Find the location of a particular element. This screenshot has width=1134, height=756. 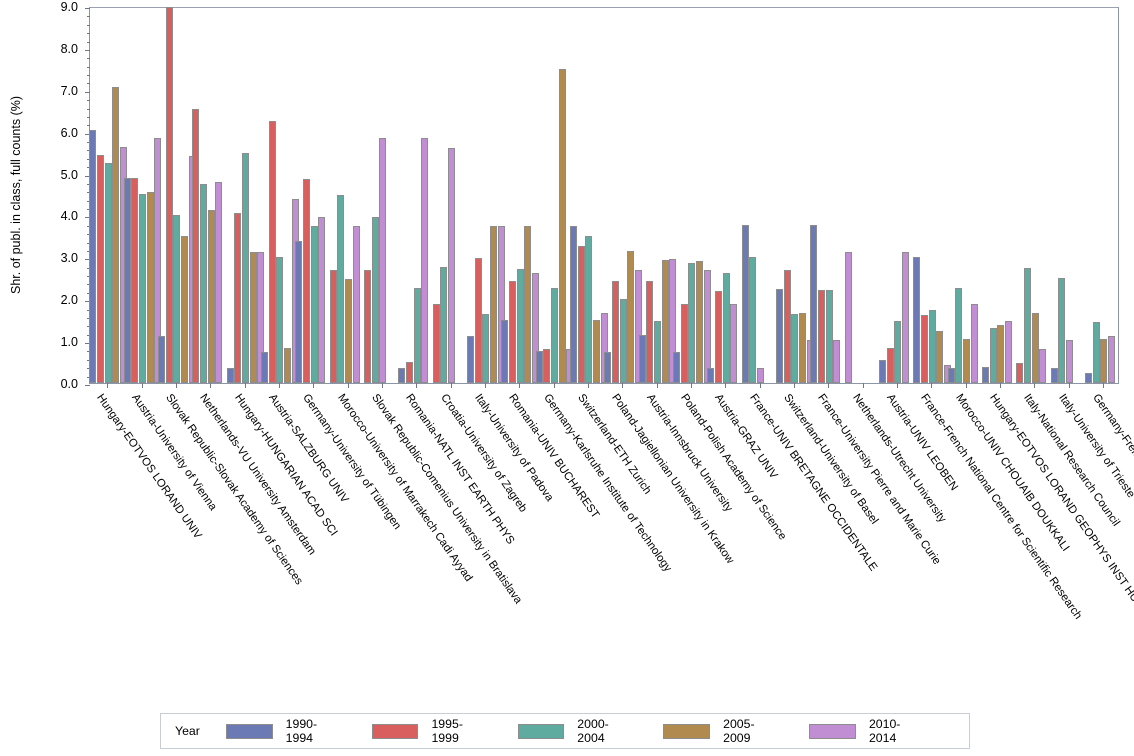

y-tick-label: 4.0 is located at coordinates (69, 216).